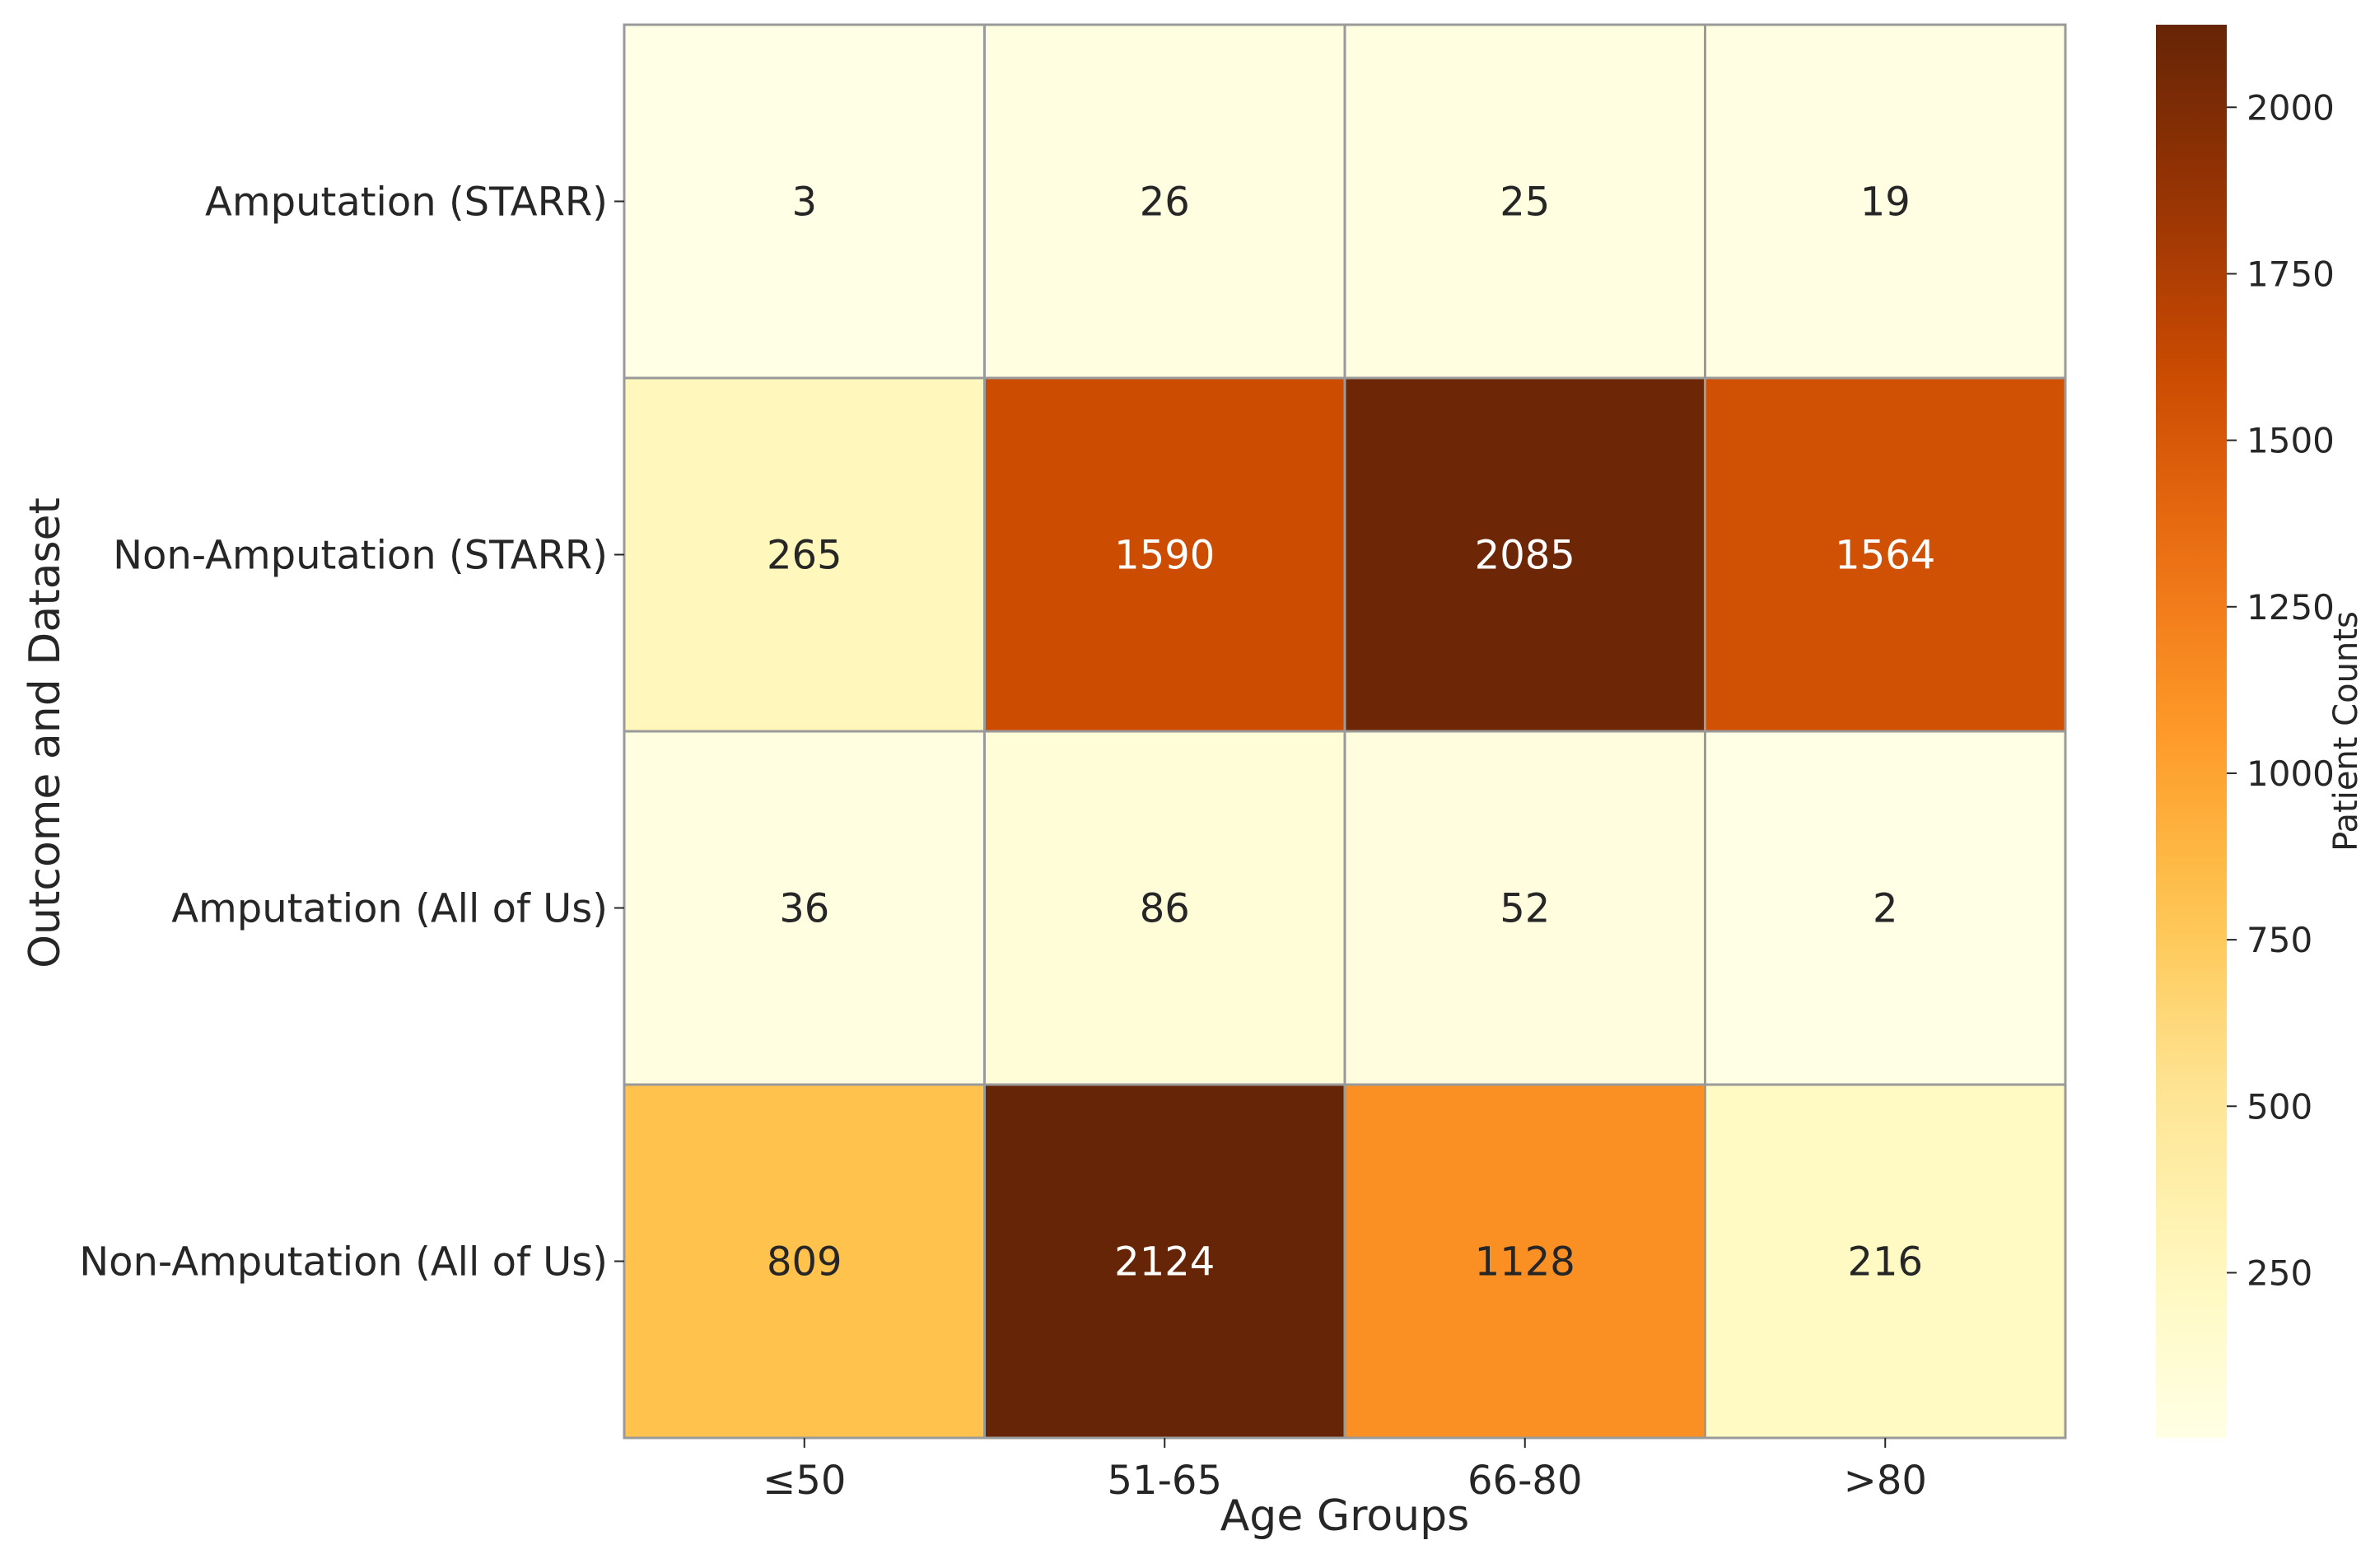  What do you see at coordinates (1165, 1481) in the screenshot?
I see `x-tick-label: 51-65` at bounding box center [1165, 1481].